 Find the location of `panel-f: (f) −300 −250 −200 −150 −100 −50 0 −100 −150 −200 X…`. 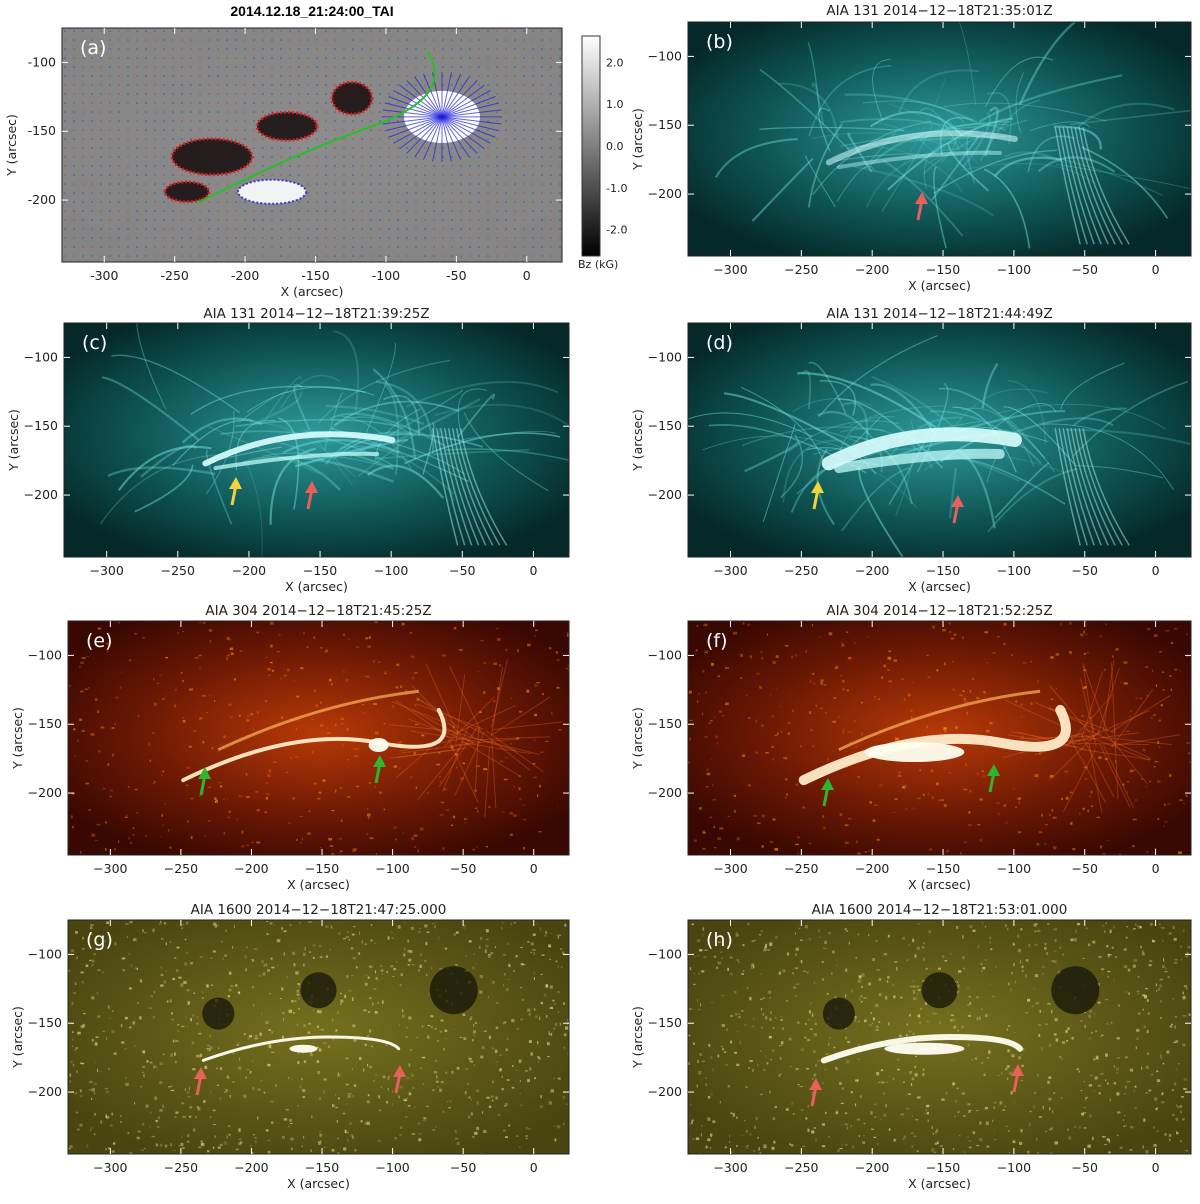

panel-f: (f) −300 −250 −200 −150 −100 −50 0 −100 −150 −200 X… is located at coordinates (911, 756).